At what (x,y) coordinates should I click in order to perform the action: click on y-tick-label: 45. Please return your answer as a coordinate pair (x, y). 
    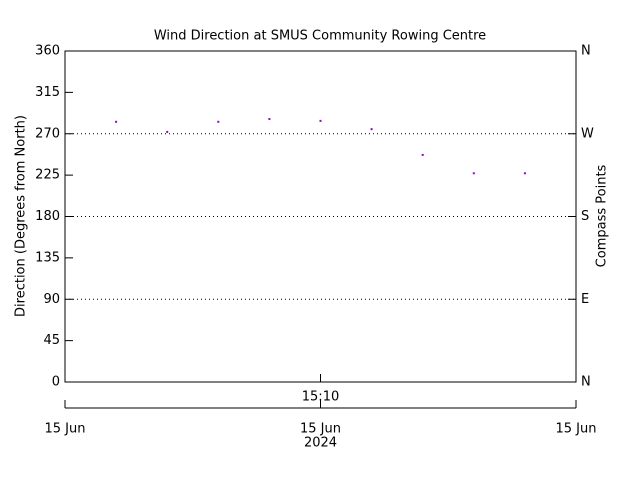
    Looking at the image, I should click on (51, 340).